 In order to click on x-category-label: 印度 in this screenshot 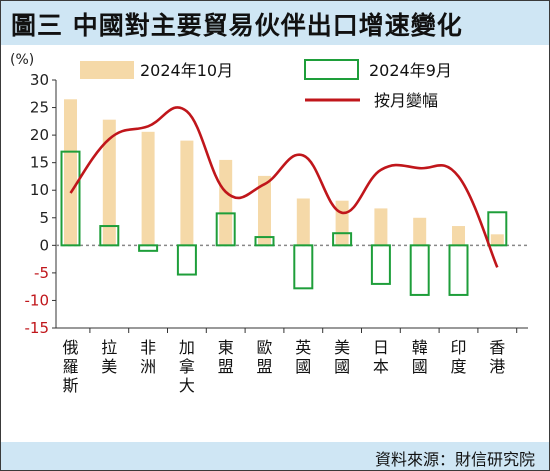, I will do `click(458, 357)`.